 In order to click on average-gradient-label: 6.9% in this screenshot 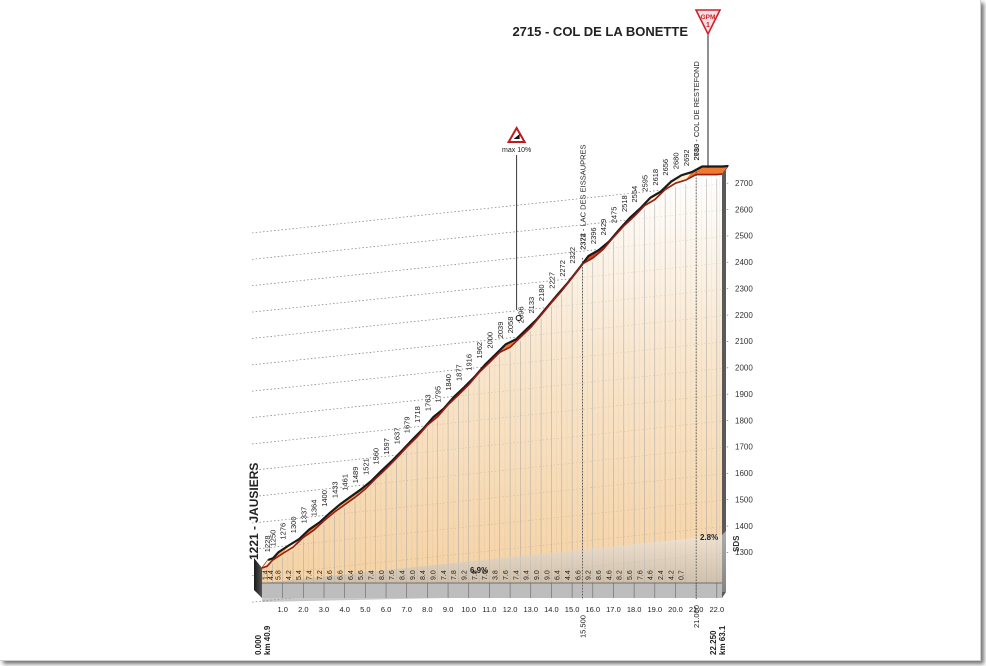, I will do `click(479, 570)`.